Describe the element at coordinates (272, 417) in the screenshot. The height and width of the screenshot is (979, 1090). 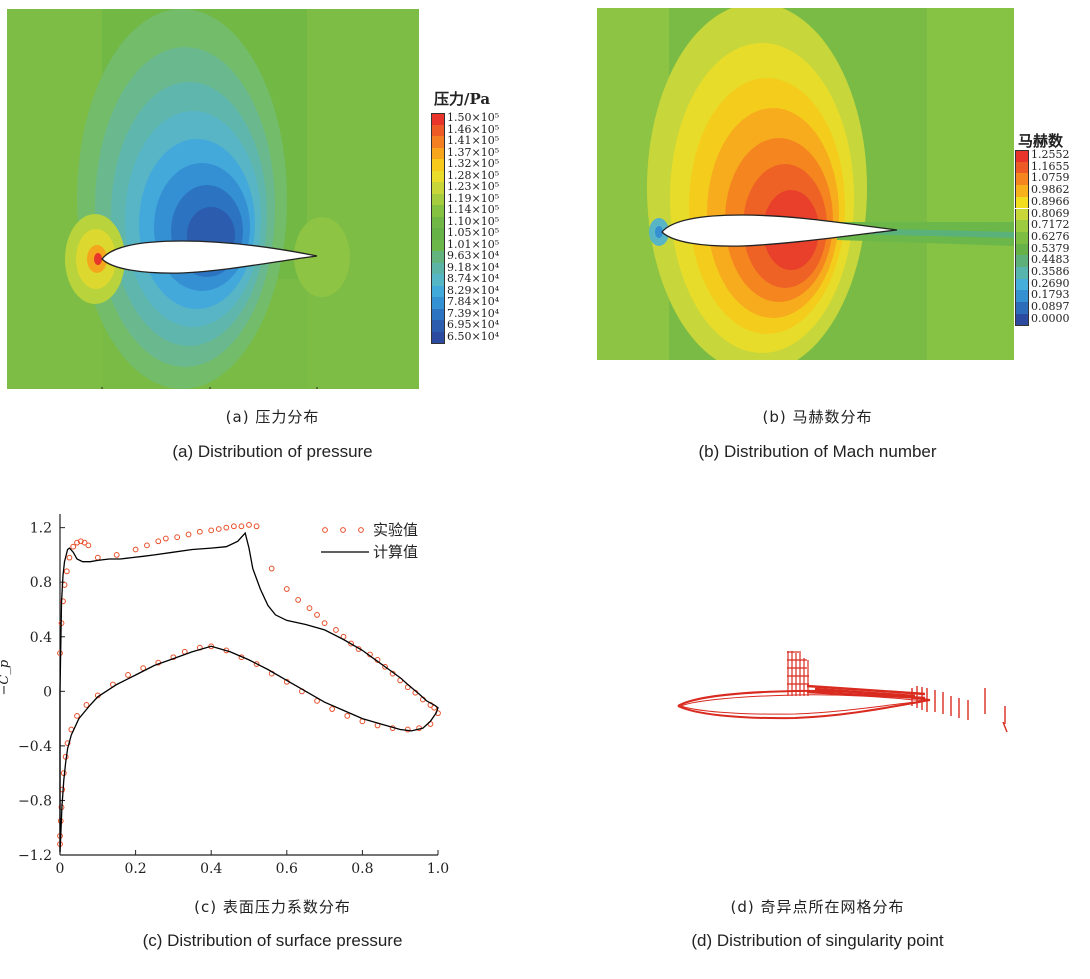
I see `caption-a-cn: (a) 压力分布` at that location.